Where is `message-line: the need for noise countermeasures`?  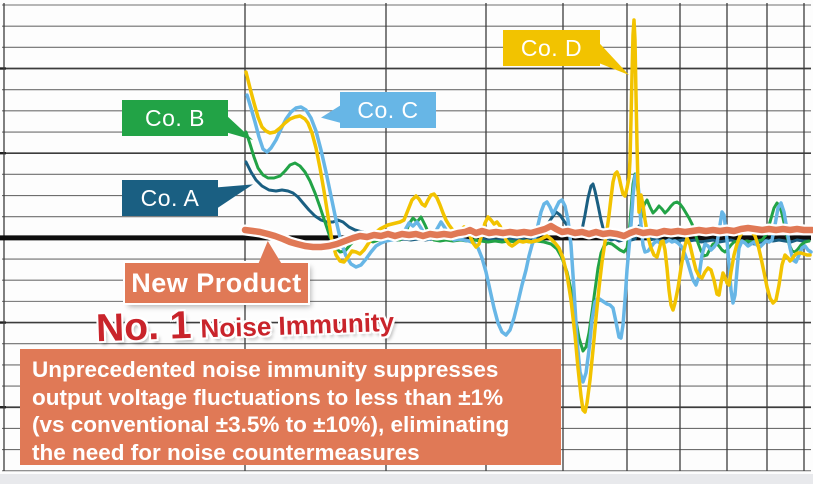 message-line: the need for noise countermeasures is located at coordinates (226, 452).